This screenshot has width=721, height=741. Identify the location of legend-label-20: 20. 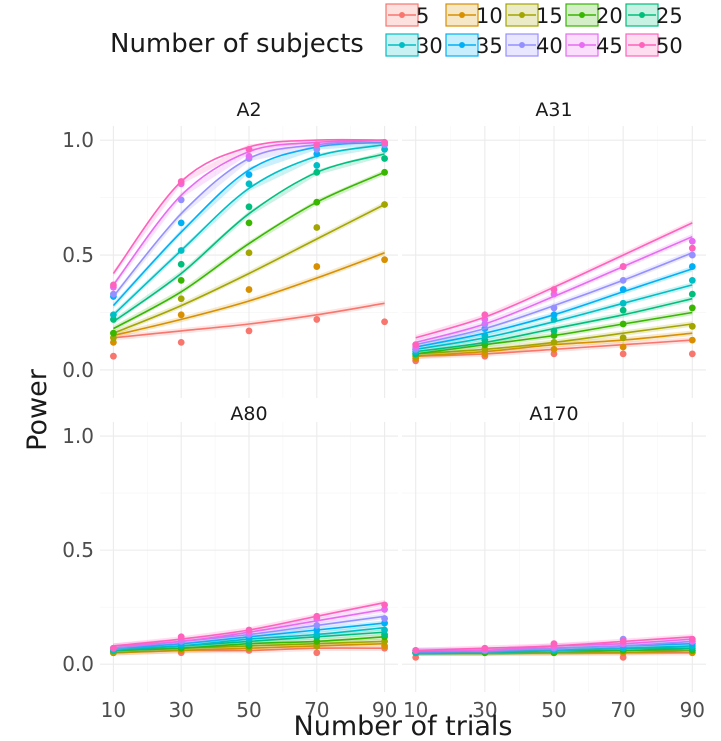
(609, 16).